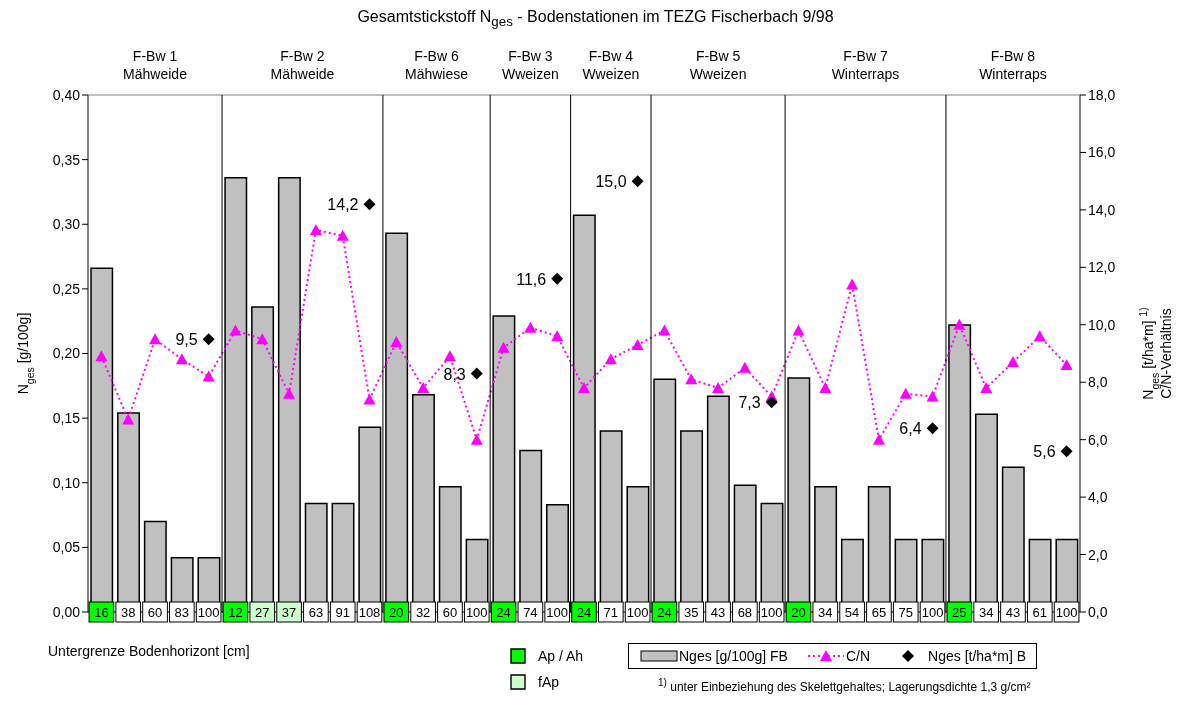 Image resolution: width=1191 pixels, height=711 pixels. What do you see at coordinates (289, 613) in the screenshot?
I see `x-tick-label: 37` at bounding box center [289, 613].